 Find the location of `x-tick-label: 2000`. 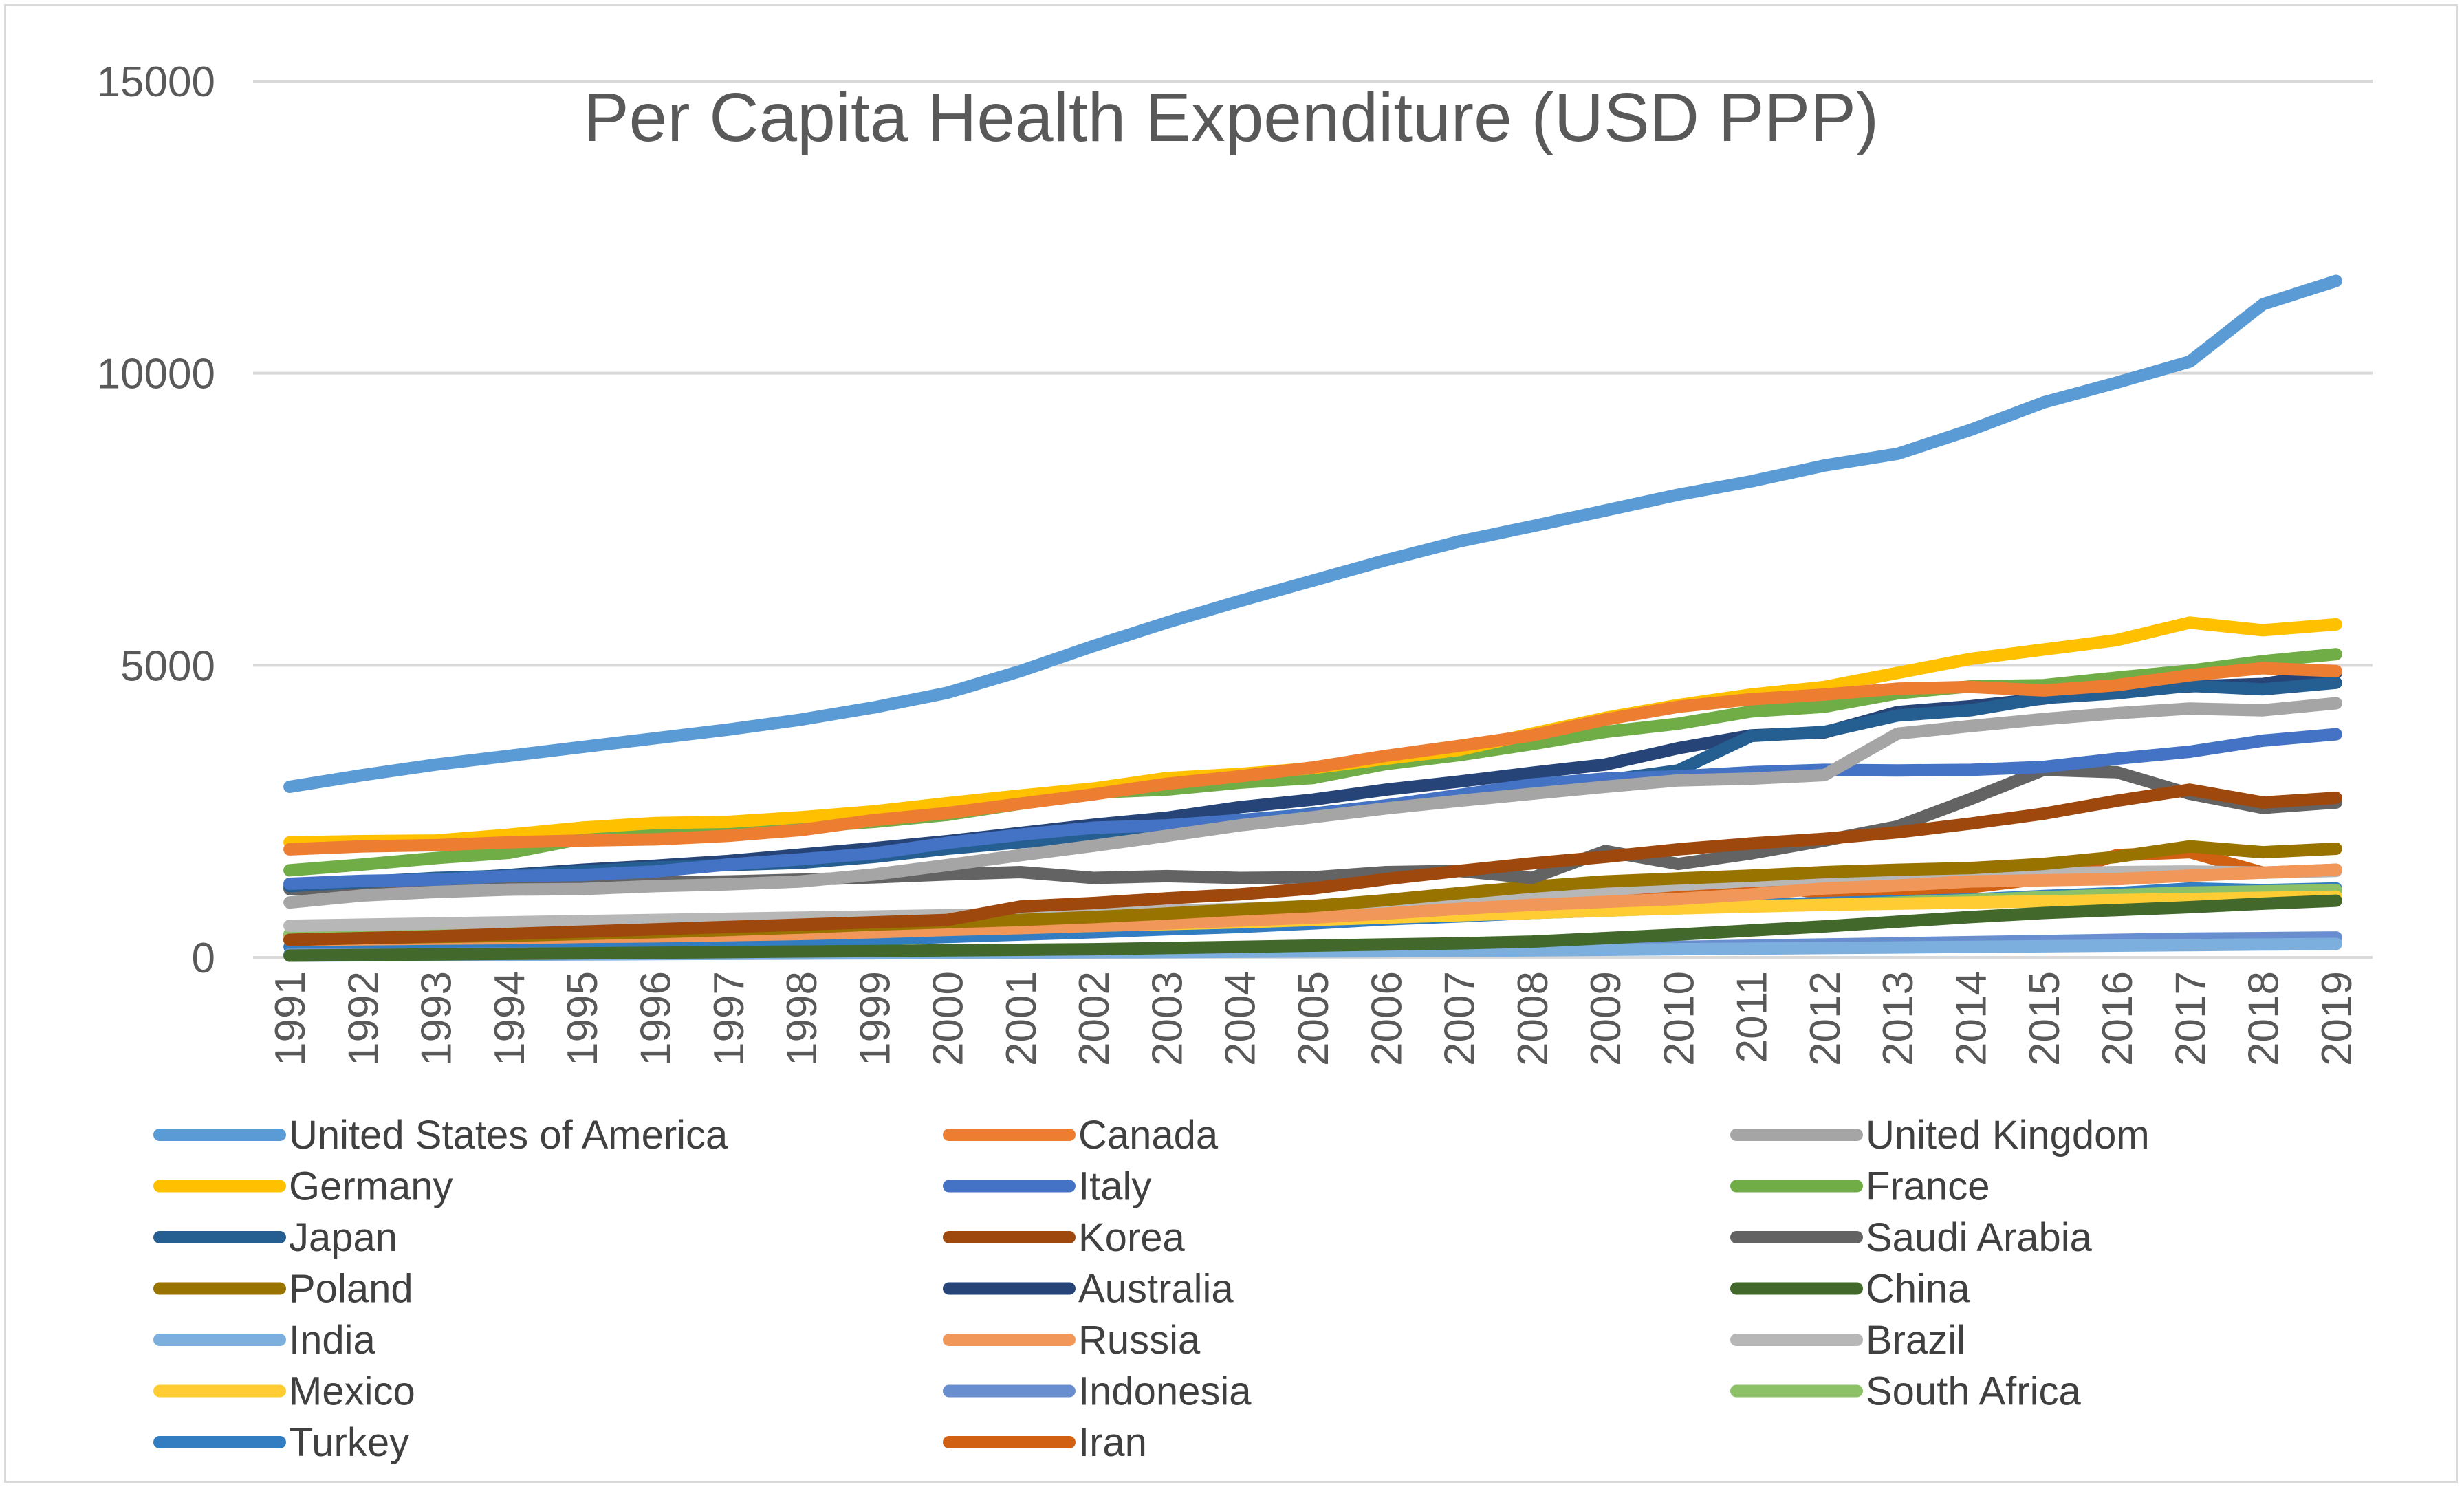

x-tick-label: 2000 is located at coordinates (949, 1018).